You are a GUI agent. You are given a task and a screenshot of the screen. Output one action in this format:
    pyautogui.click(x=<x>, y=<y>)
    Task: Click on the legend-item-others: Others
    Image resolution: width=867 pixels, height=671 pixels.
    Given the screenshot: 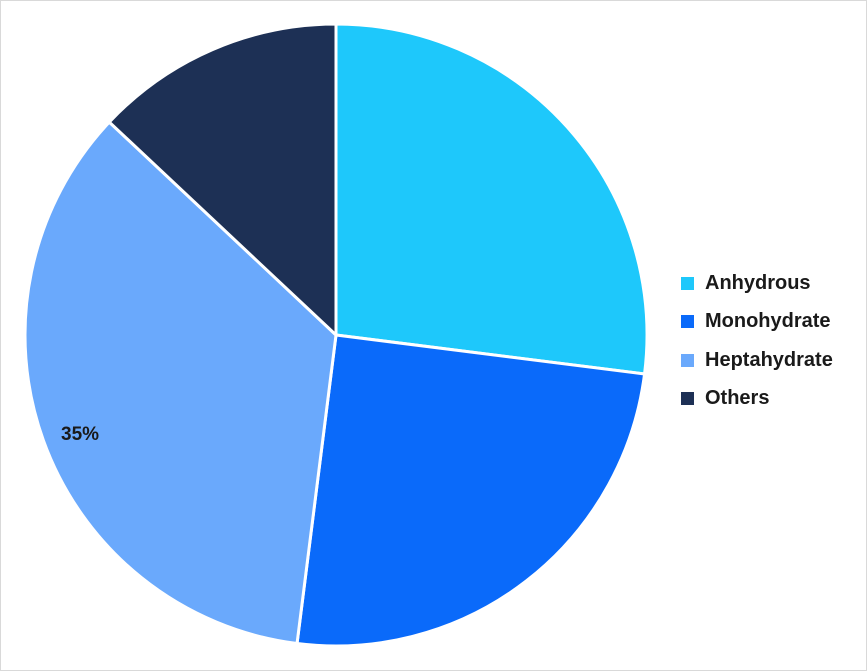 What is the action you would take?
    pyautogui.click(x=757, y=399)
    